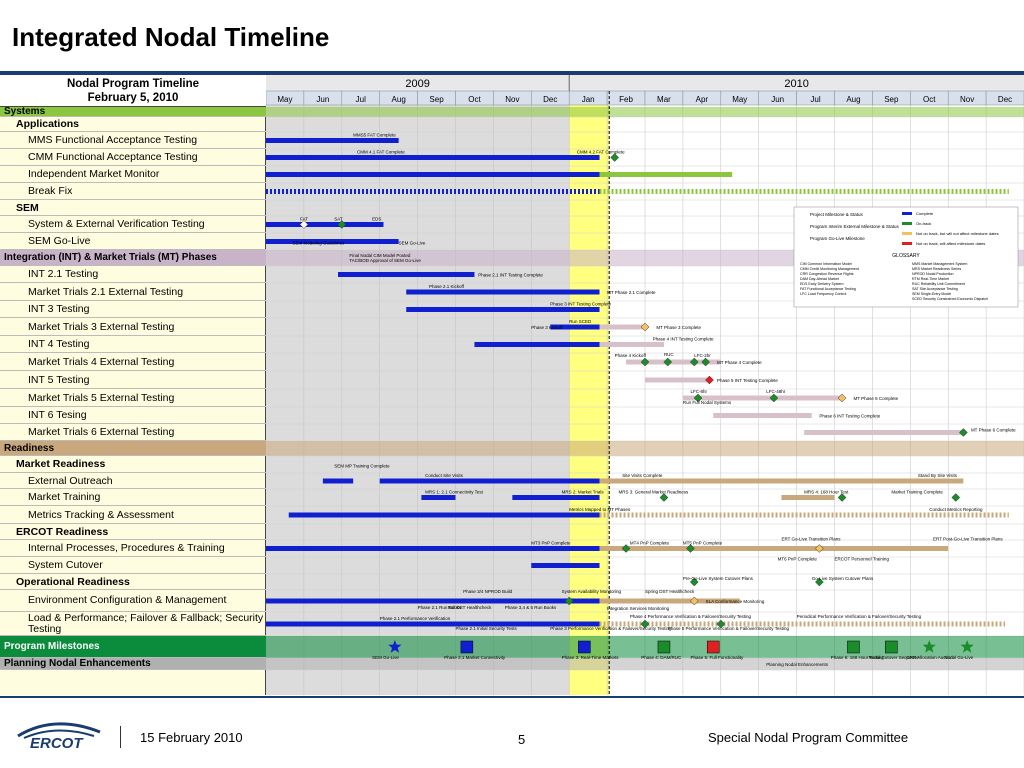 This screenshot has width=1024, height=768. What do you see at coordinates (702, 355) in the screenshot?
I see `annotation: LFC-2hr` at bounding box center [702, 355].